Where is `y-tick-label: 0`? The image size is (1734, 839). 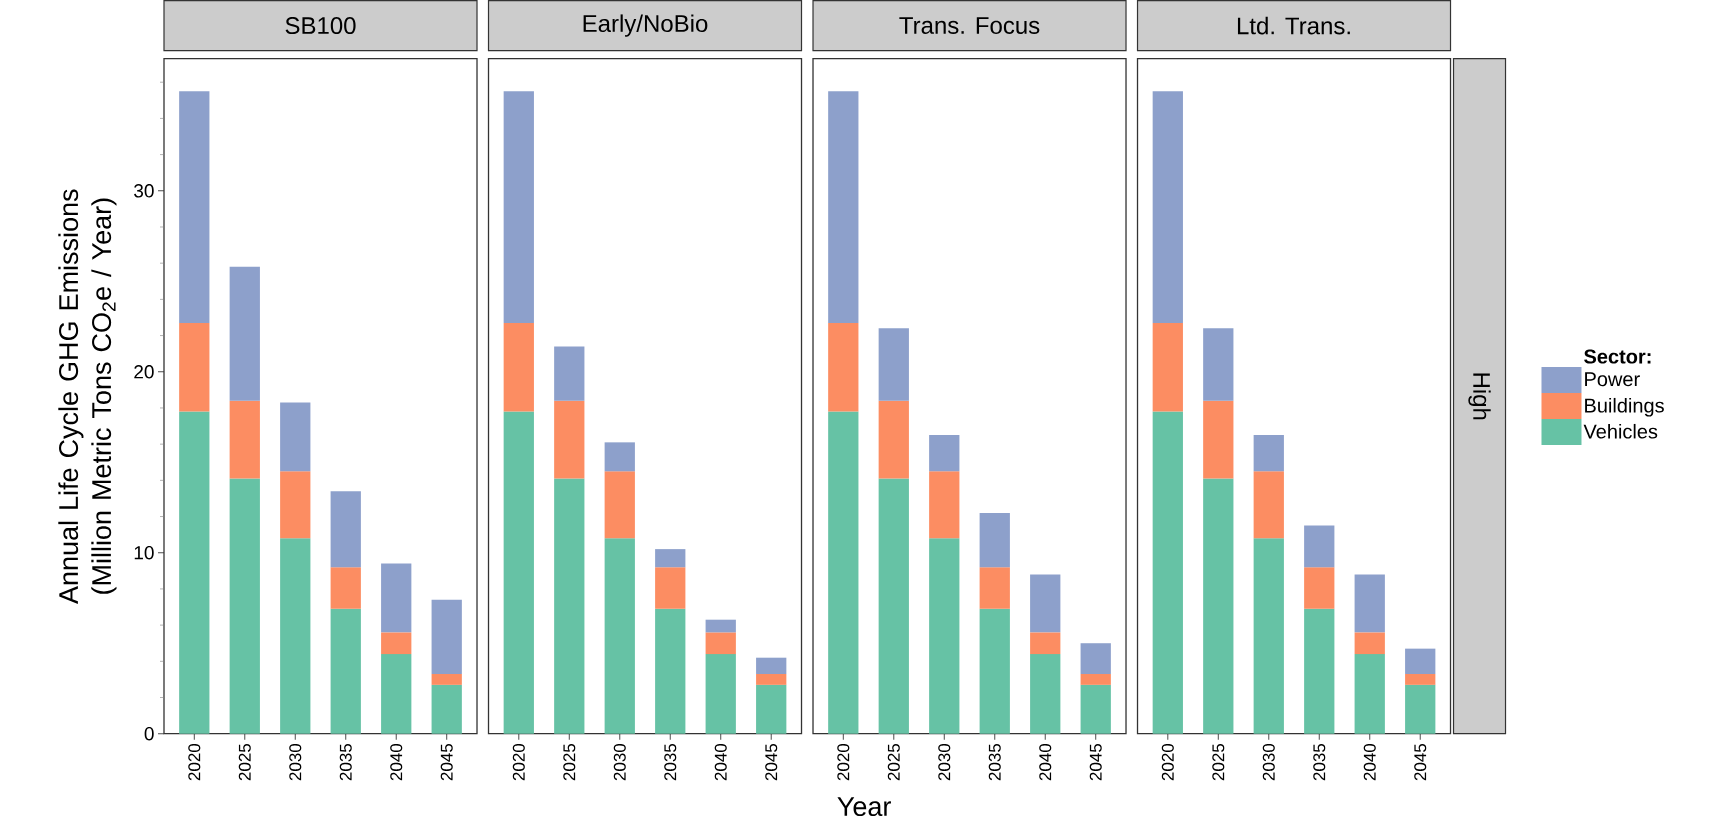
y-tick-label: 0 is located at coordinates (149, 734).